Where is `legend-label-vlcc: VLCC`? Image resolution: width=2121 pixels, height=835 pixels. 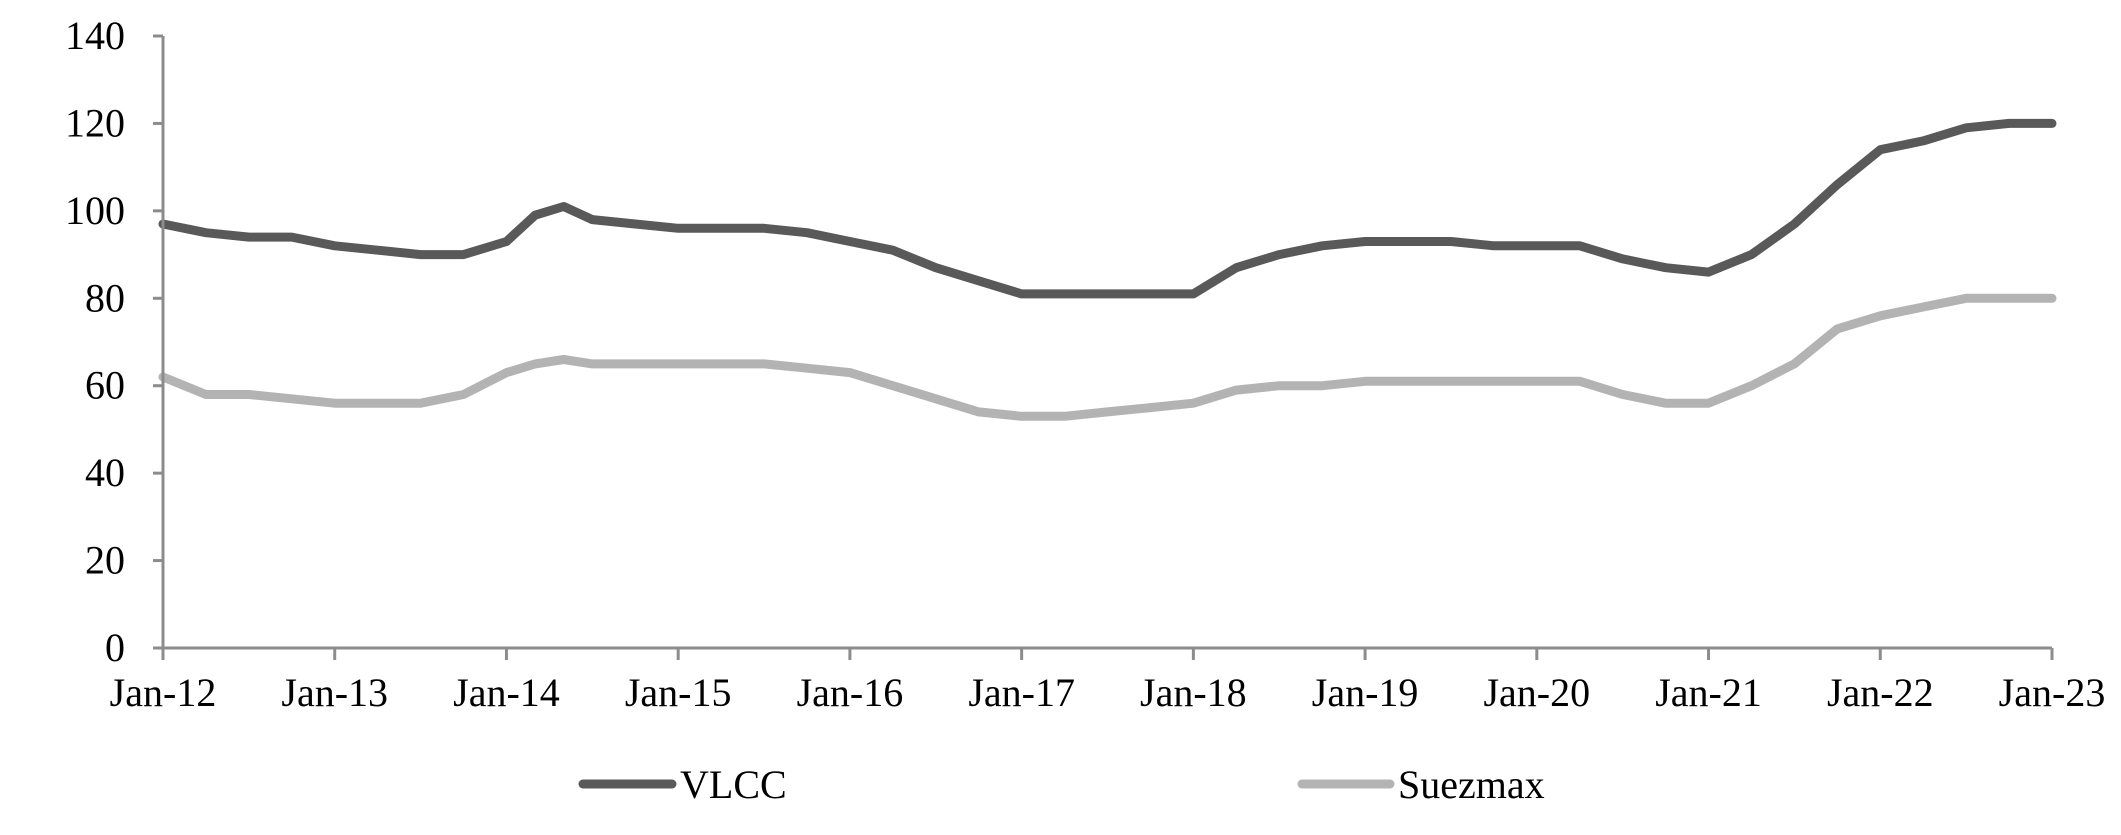
legend-label-vlcc: VLCC is located at coordinates (733, 784).